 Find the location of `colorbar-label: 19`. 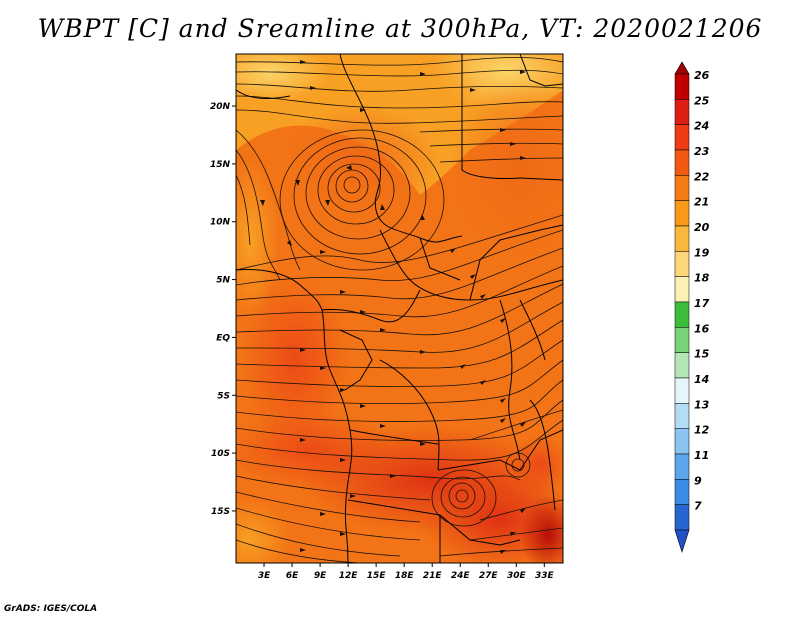

colorbar-label: 19 is located at coordinates (702, 252).